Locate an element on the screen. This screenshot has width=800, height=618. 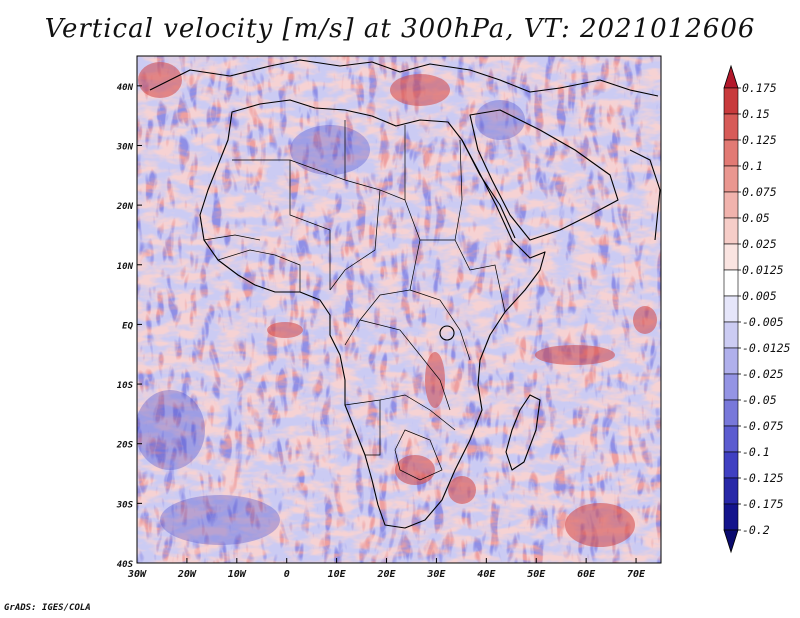
colorbar-label: 0.125 is located at coordinates (759, 140).